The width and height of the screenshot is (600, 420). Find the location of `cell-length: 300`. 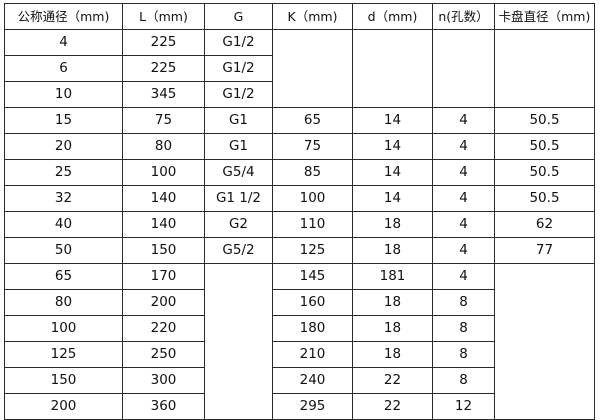

cell-length: 300 is located at coordinates (163, 380).